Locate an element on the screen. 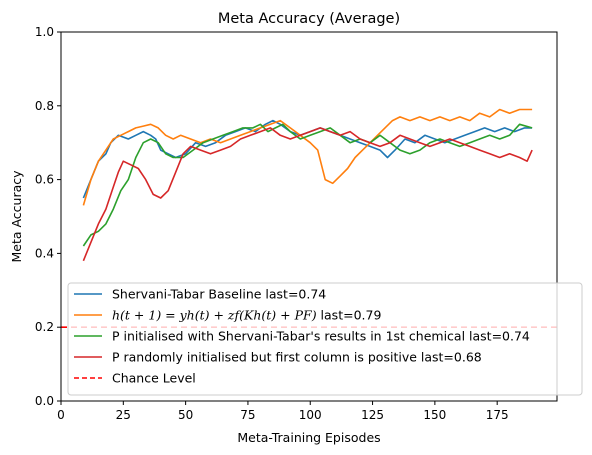 This screenshot has height=455, width=592. y-tick-label: 0.0 is located at coordinates (44, 401).